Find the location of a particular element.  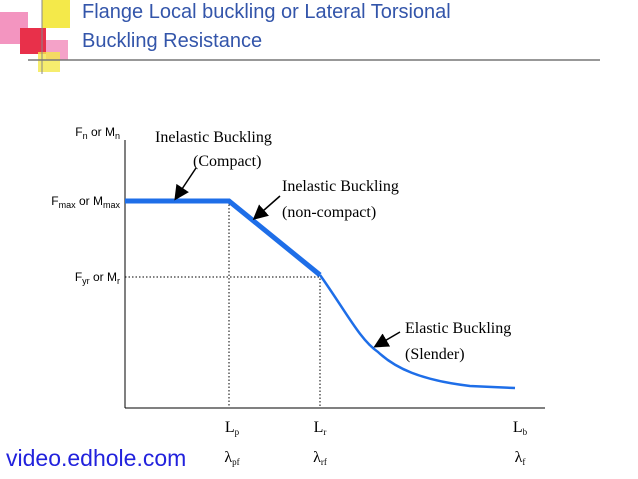

label: Fn or Mn is located at coordinates (97, 133).